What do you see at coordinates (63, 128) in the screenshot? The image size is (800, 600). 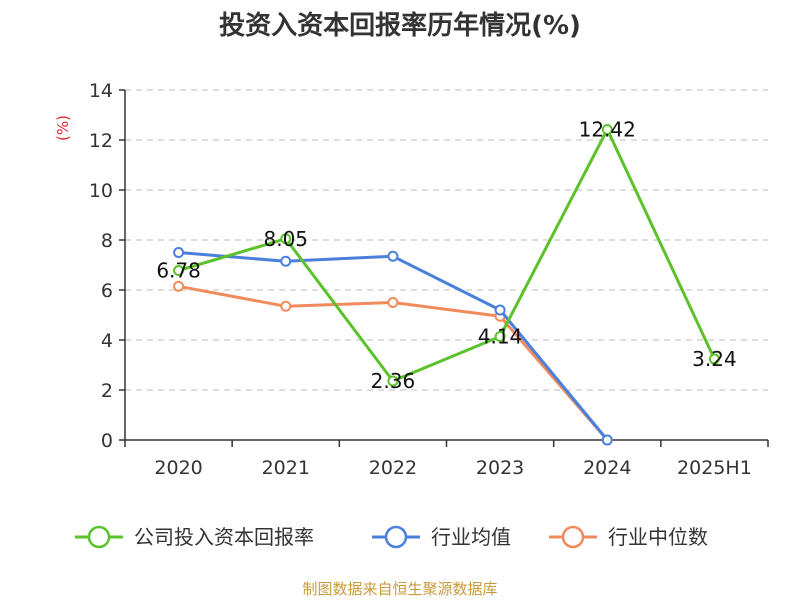 I see `y-axis-label: (%)` at bounding box center [63, 128].